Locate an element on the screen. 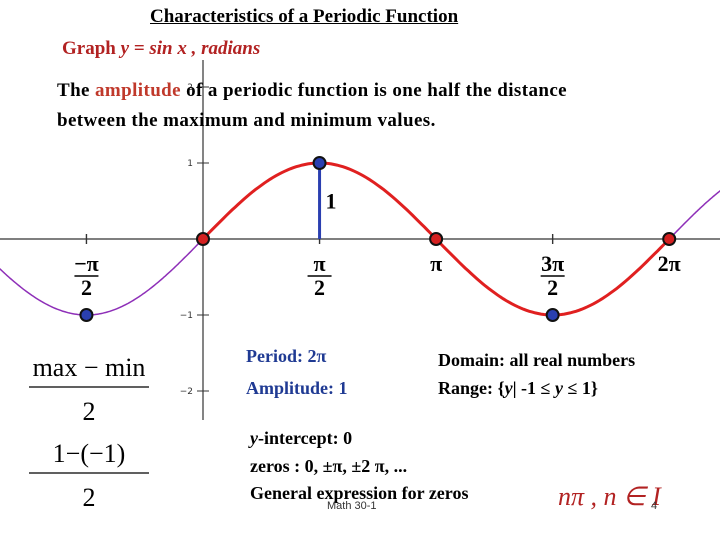 The height and width of the screenshot is (540, 720). amplitude-text: Amplitude: 1 is located at coordinates (297, 388).